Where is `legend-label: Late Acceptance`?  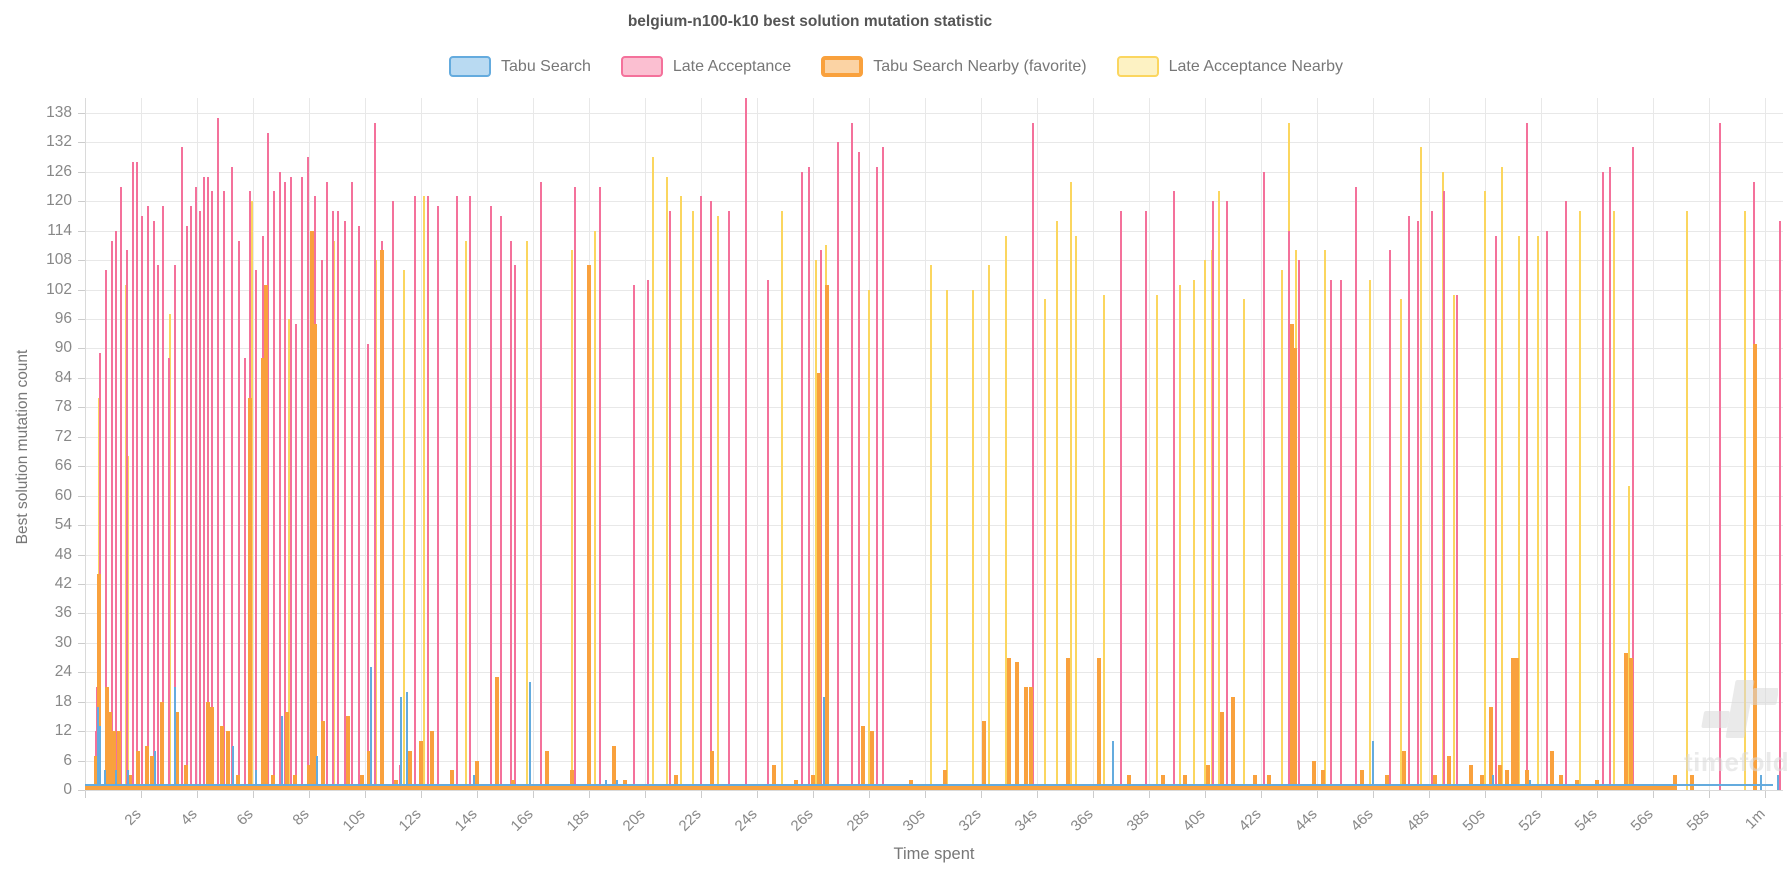
legend-label: Late Acceptance is located at coordinates (732, 66).